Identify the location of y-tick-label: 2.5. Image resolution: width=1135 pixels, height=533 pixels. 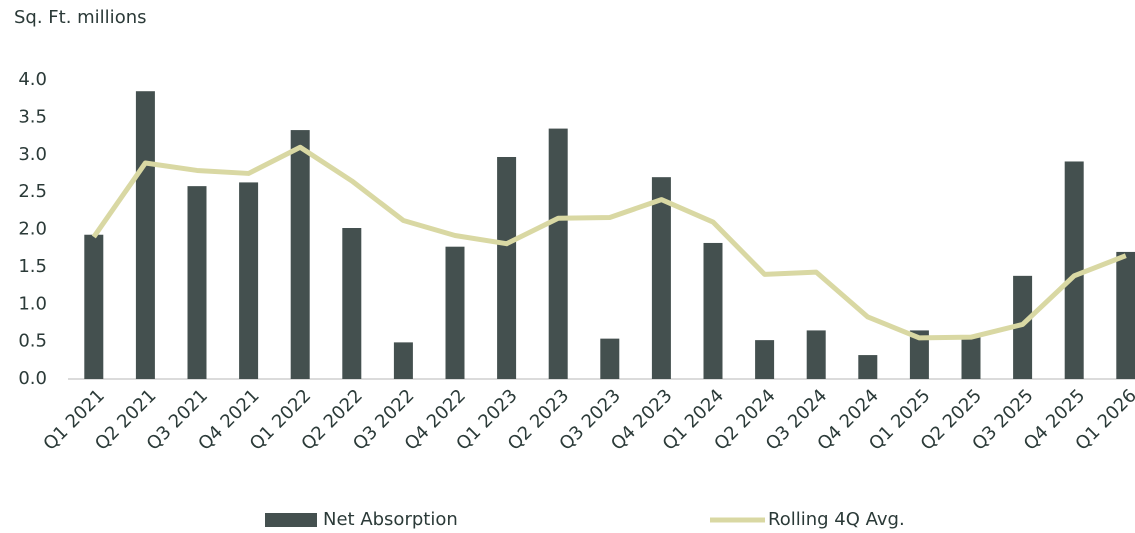
(32, 191).